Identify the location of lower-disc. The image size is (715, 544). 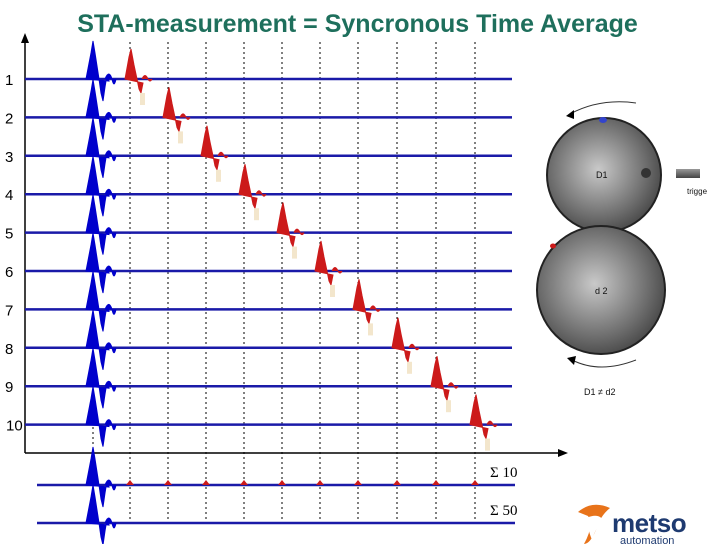
(601, 290).